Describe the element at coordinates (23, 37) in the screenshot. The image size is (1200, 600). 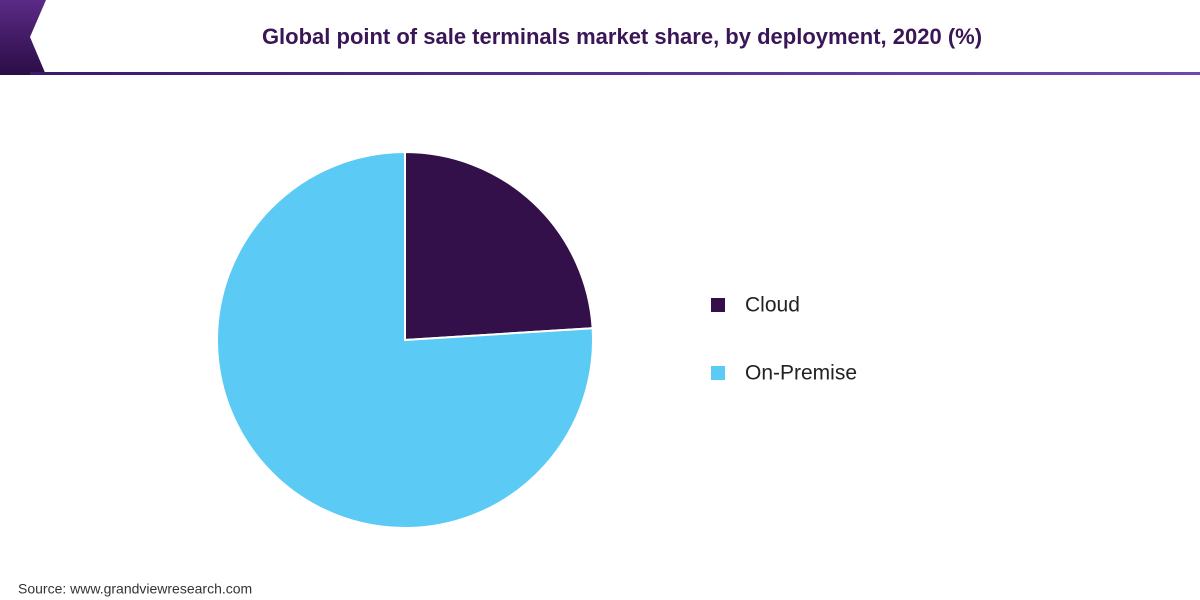
I see `header-decoration` at that location.